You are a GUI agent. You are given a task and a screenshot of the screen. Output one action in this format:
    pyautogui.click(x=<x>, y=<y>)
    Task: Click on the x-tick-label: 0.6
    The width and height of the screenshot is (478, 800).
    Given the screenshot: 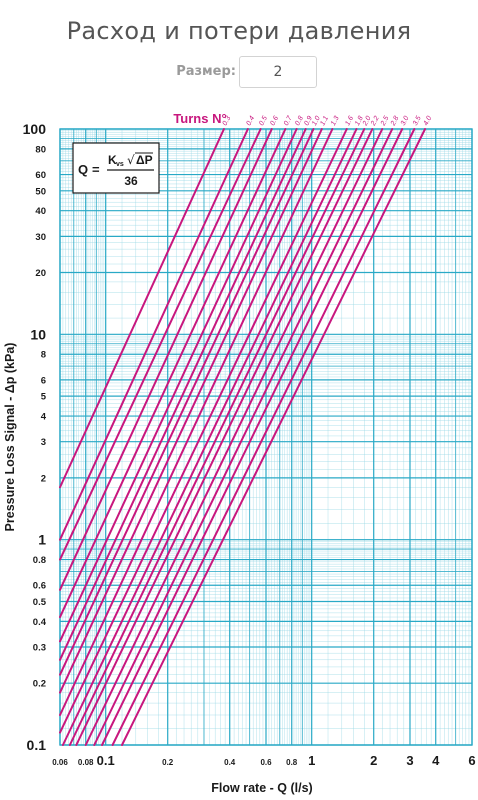 What is the action you would take?
    pyautogui.click(x=266, y=762)
    